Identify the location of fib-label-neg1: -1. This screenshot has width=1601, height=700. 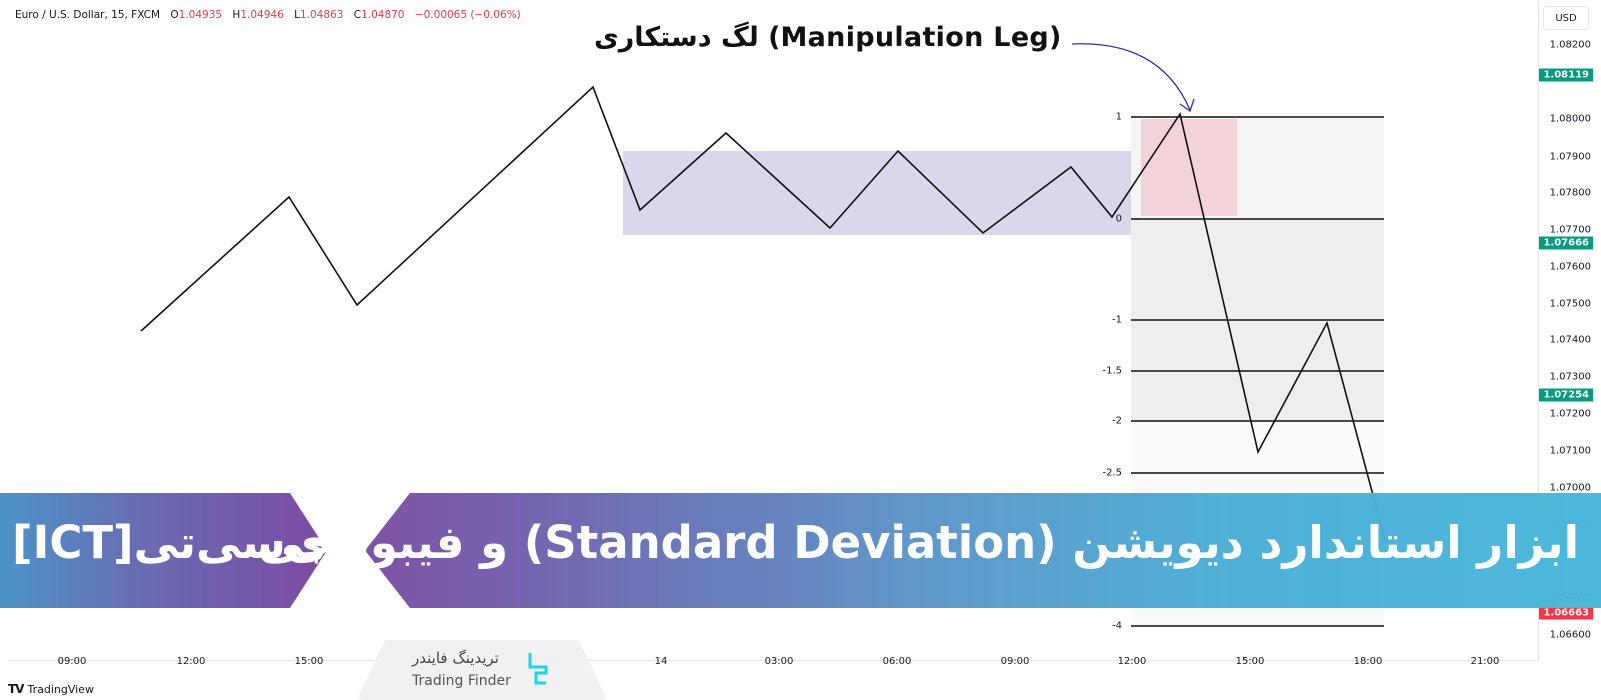
(1117, 320).